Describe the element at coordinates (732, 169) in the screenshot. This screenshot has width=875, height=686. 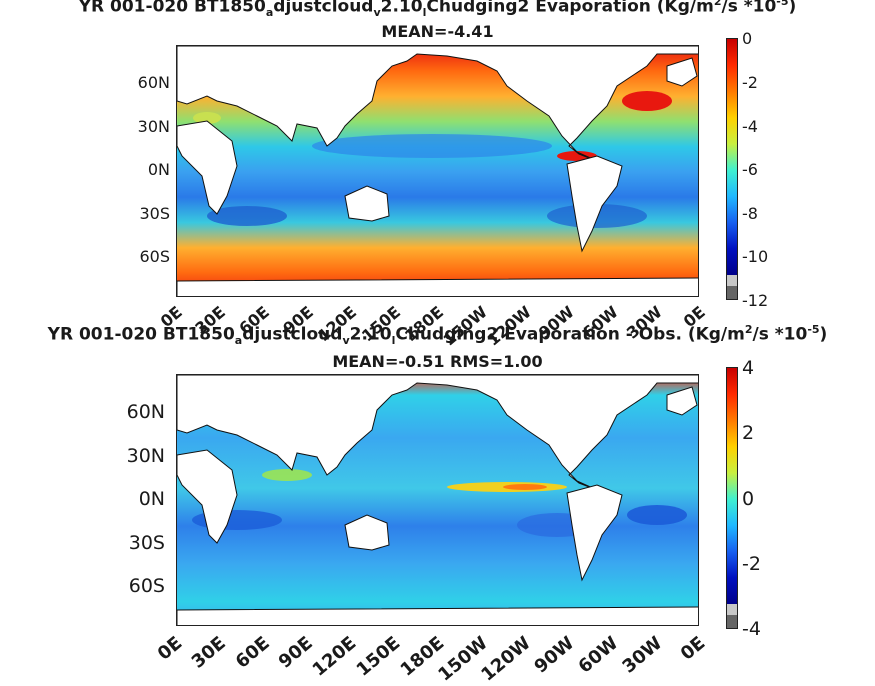
I see `panel1-colorbar` at that location.